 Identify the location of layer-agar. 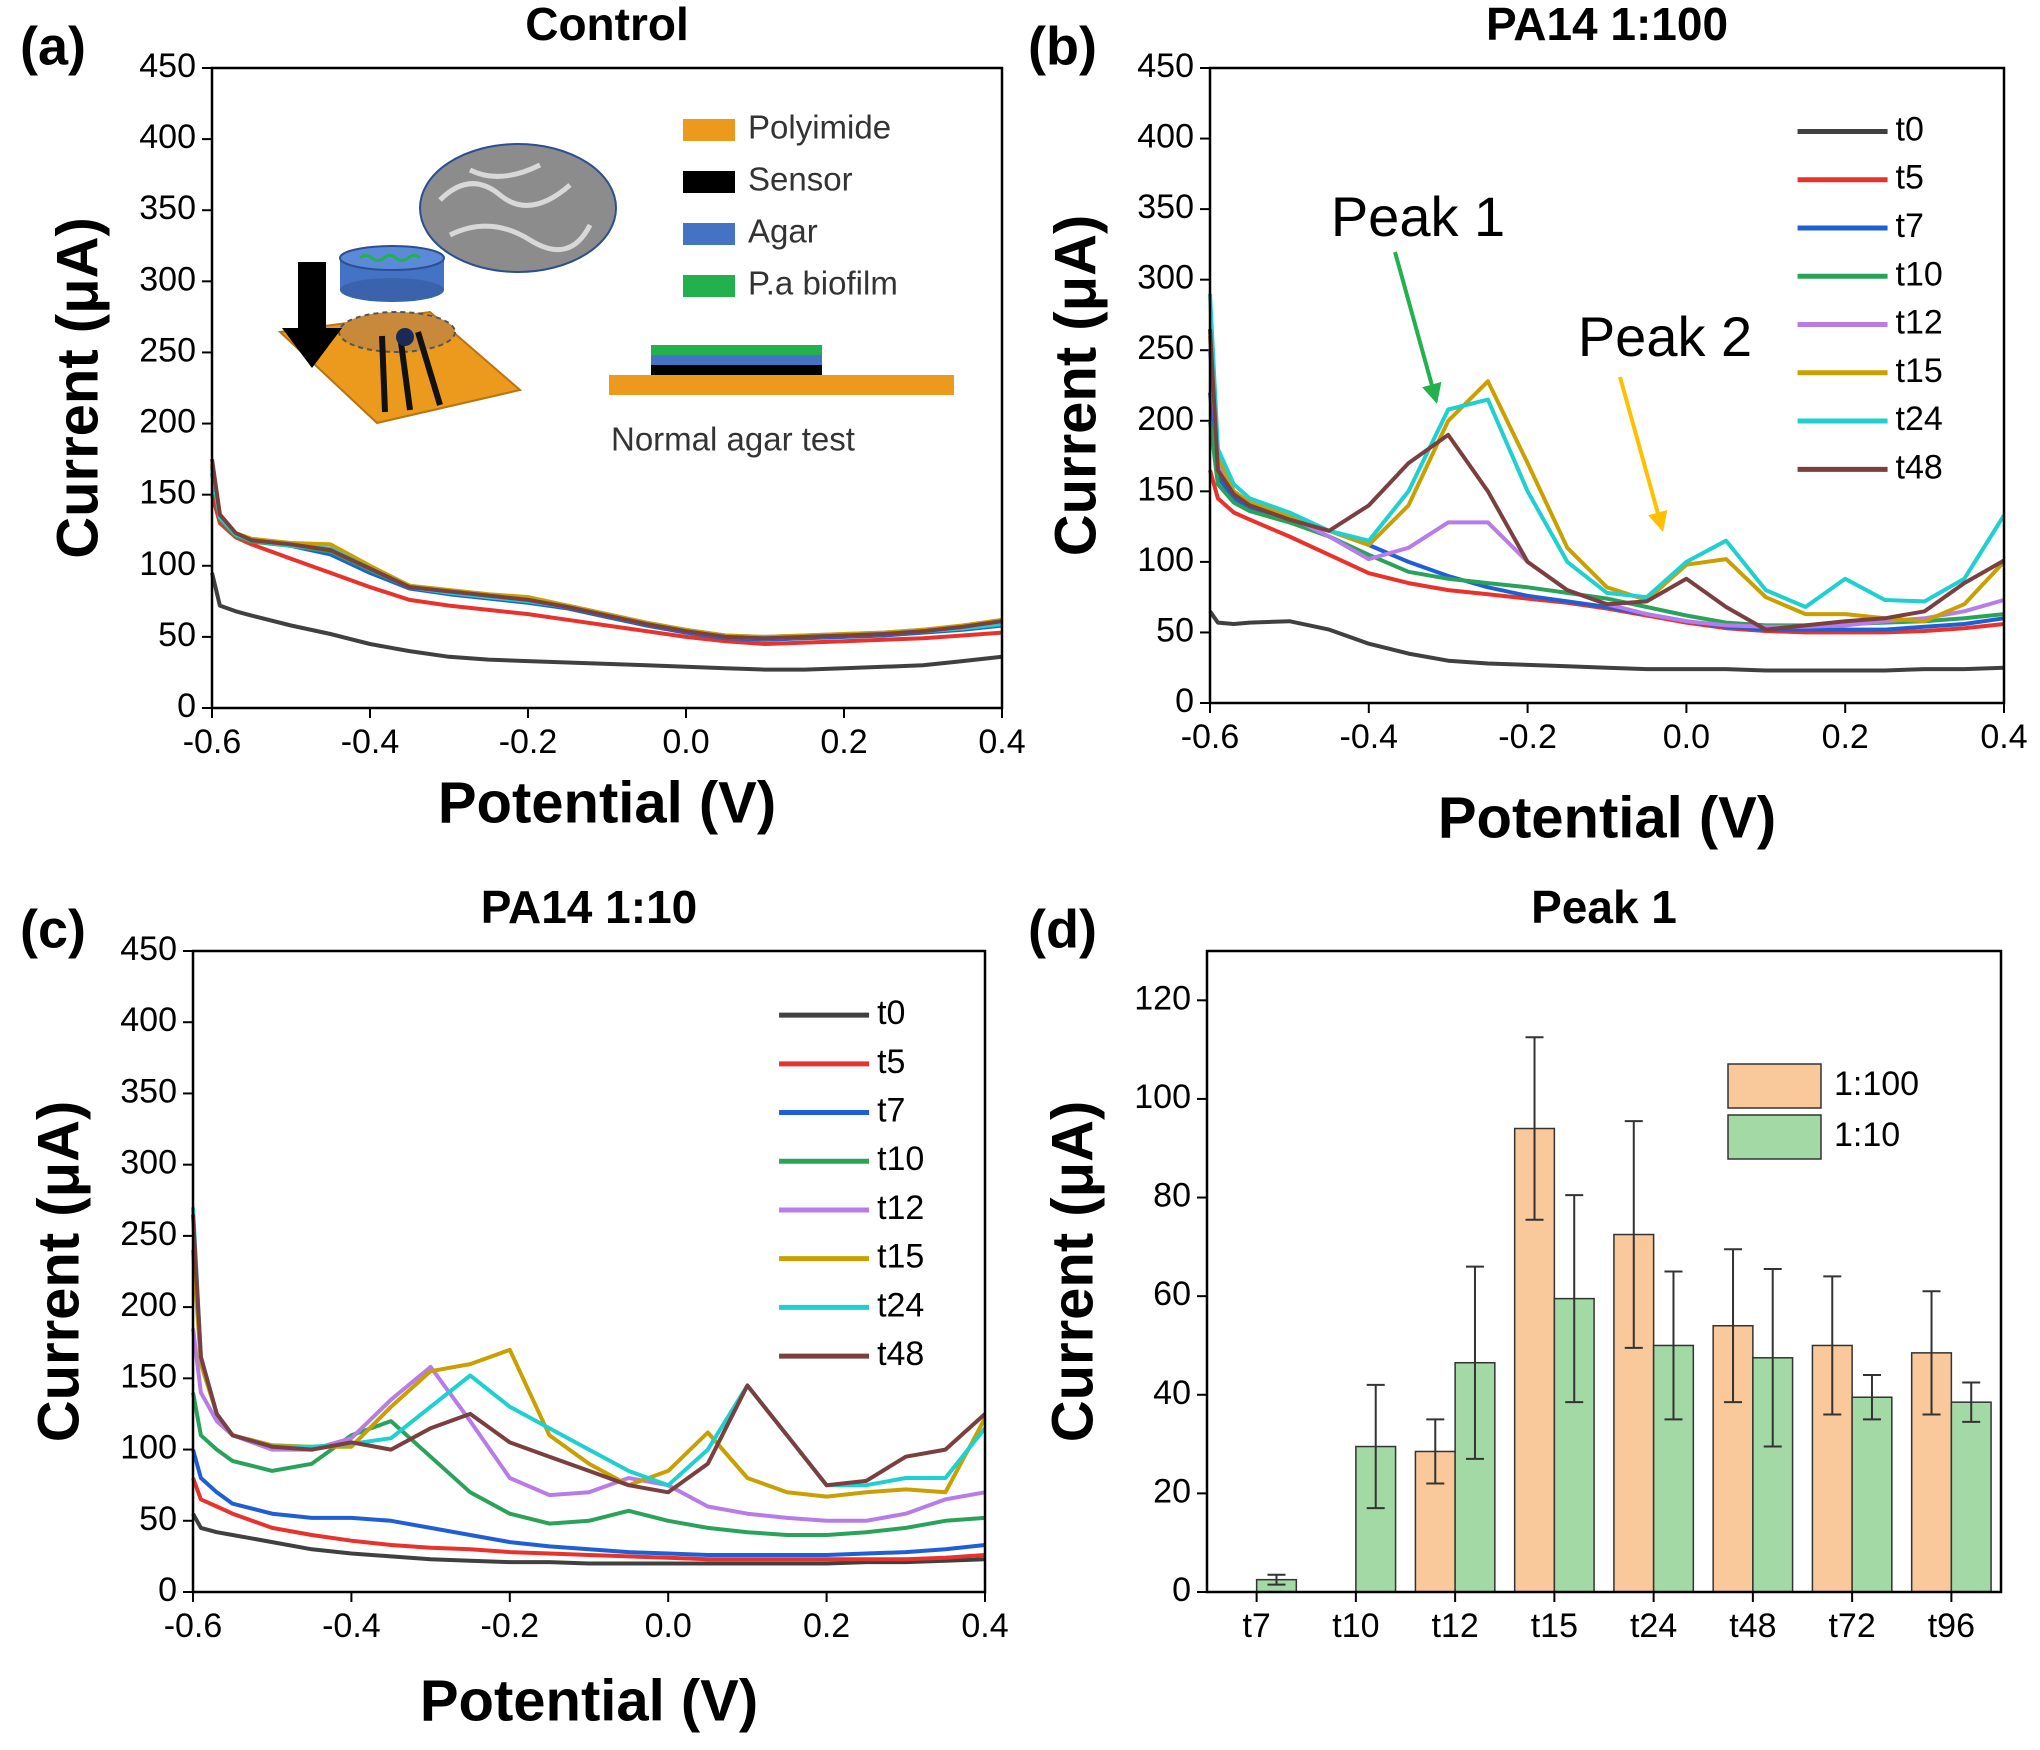
(736, 360).